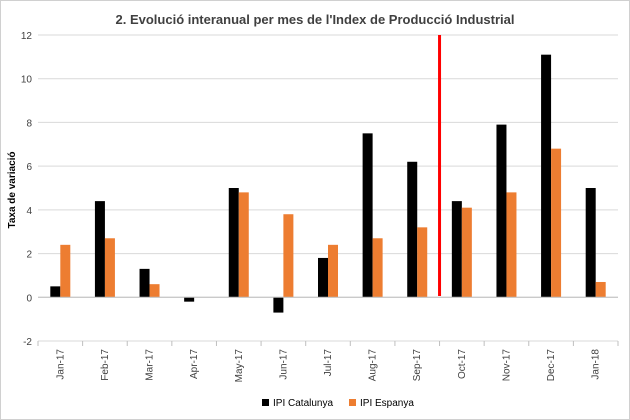  What do you see at coordinates (194, 364) in the screenshot?
I see `x-tick-label: Apr-17` at bounding box center [194, 364].